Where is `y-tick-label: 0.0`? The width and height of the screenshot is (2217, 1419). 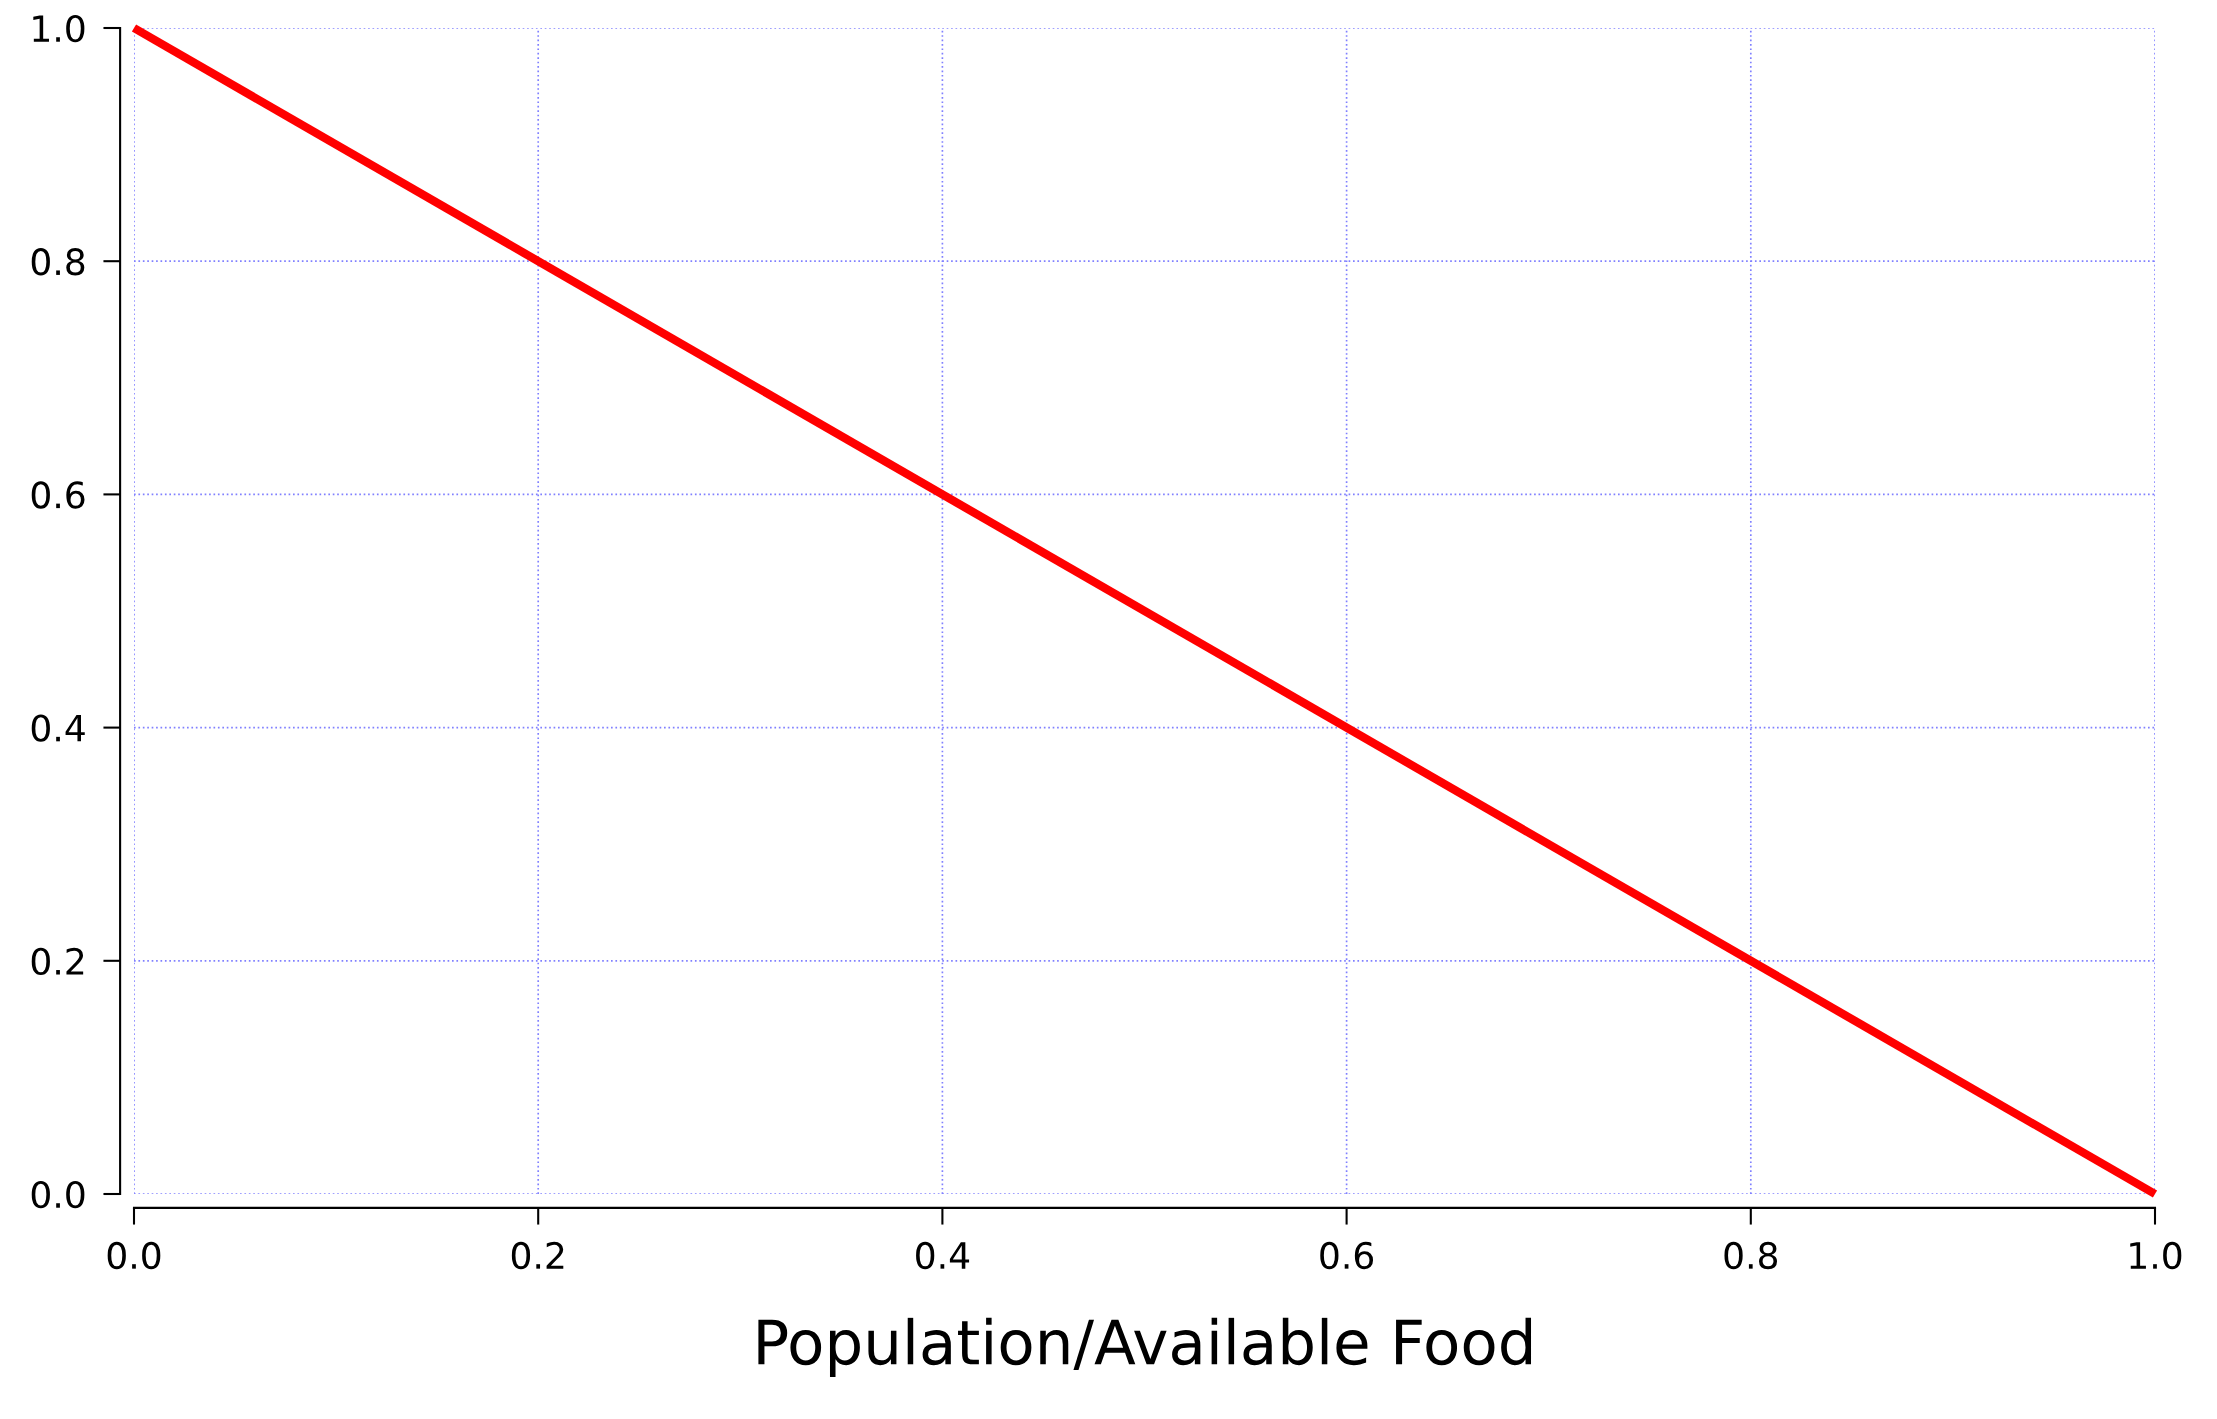 y-tick-label: 0.0 is located at coordinates (58, 1194).